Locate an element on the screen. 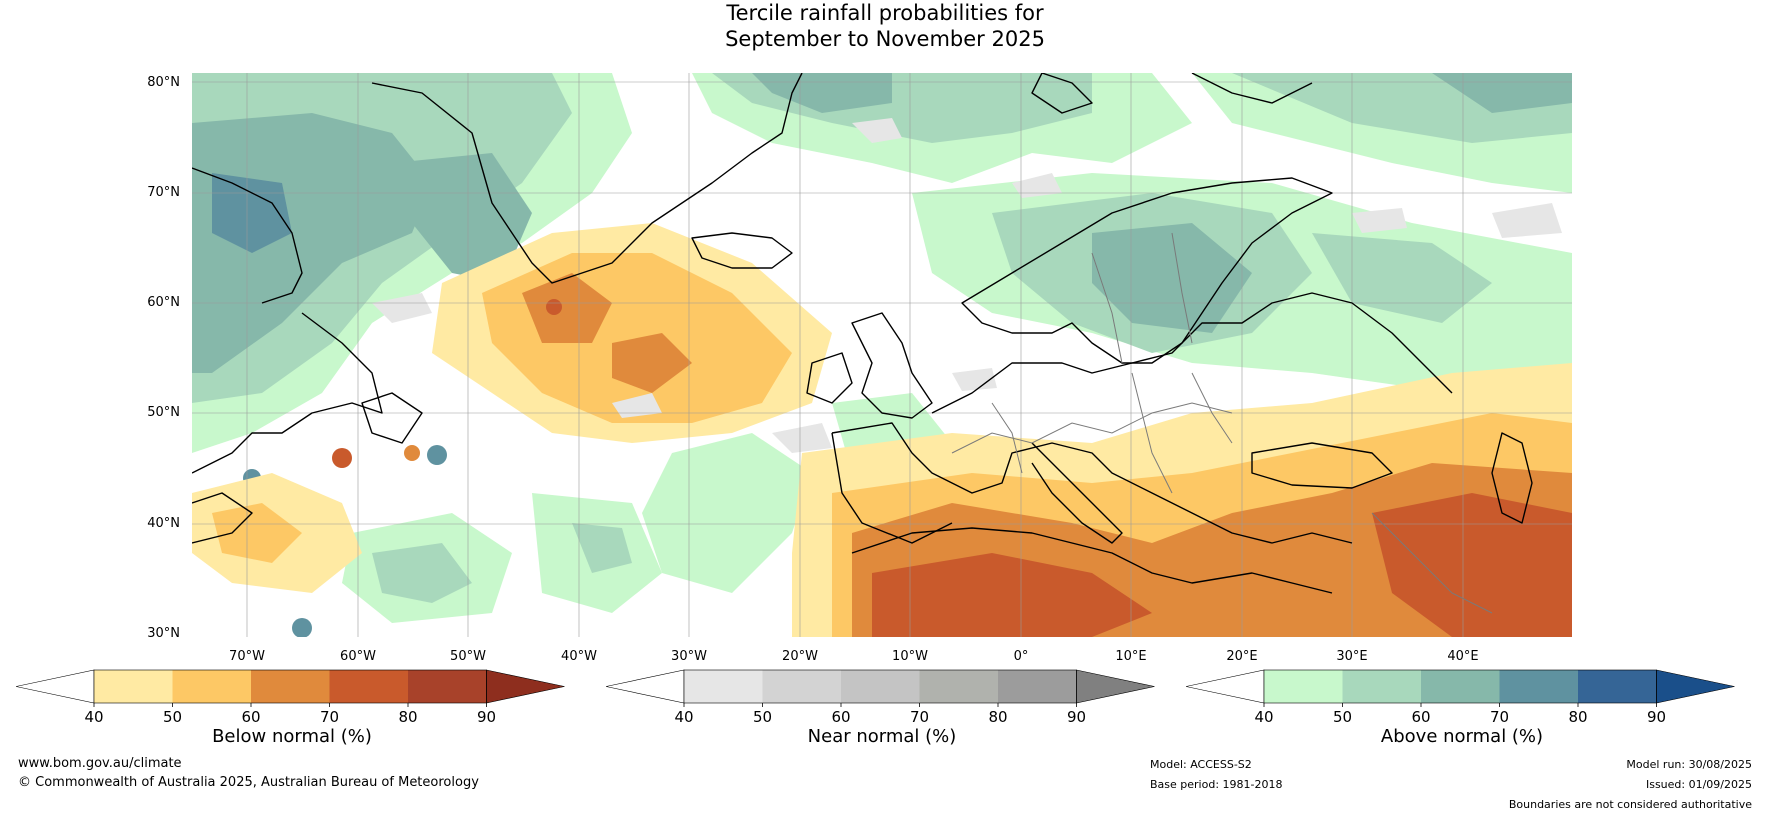 This screenshot has width=1770, height=816. nova-scotia-coast is located at coordinates (222, 518).